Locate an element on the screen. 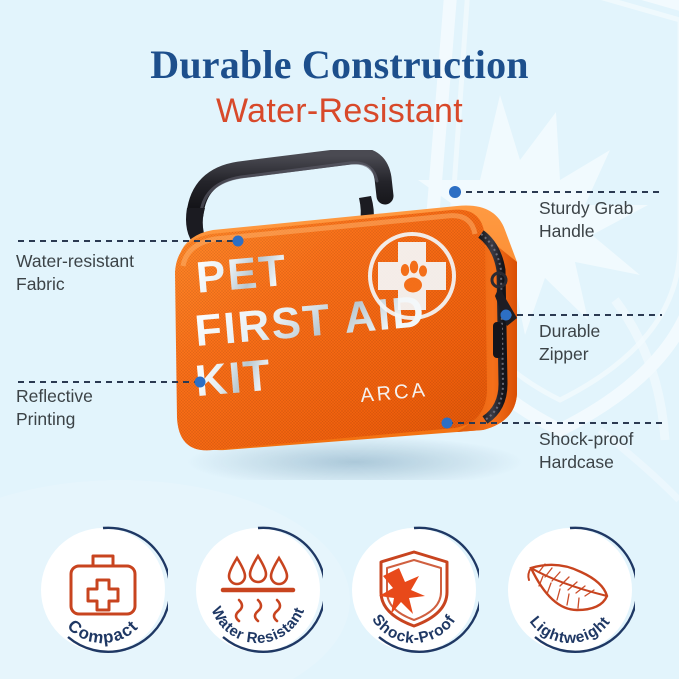  burst-icon is located at coordinates (402, 591).